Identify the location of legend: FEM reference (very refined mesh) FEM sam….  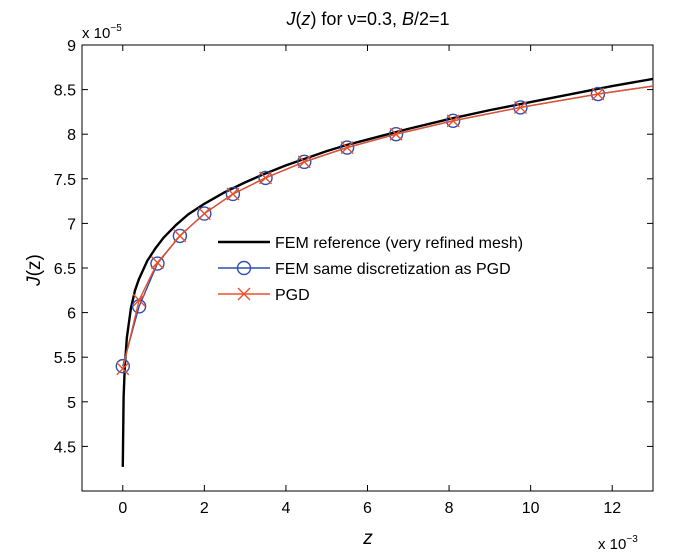
(370, 269).